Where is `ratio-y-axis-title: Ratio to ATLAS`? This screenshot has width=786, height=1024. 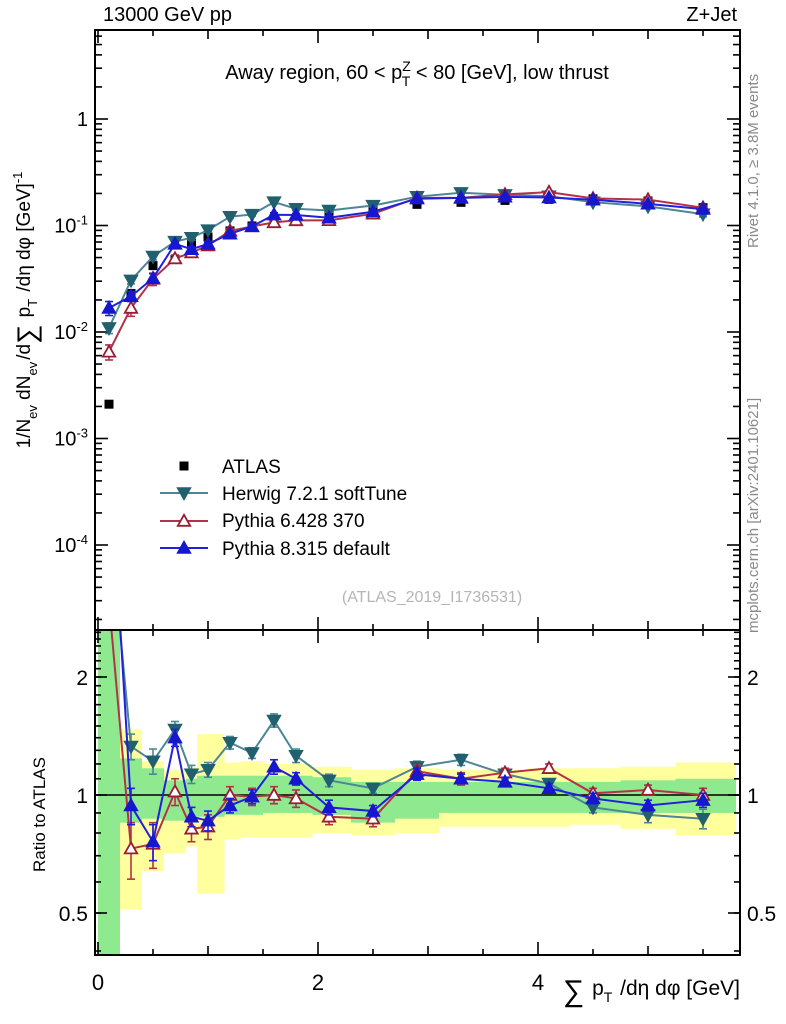 ratio-y-axis-title: Ratio to ATLAS is located at coordinates (39, 814).